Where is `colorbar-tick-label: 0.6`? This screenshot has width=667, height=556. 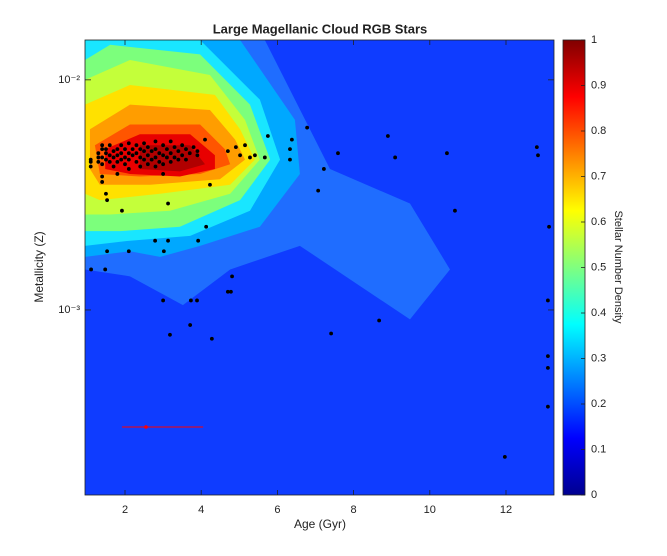
colorbar-tick-label: 0.6 is located at coordinates (598, 222).